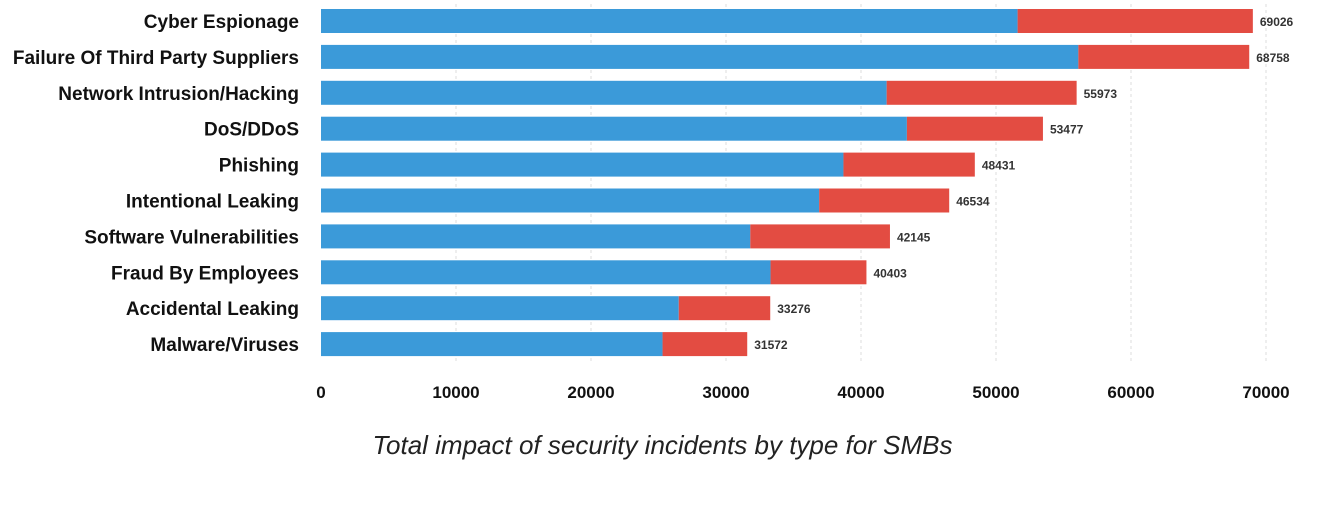 This screenshot has height=509, width=1325. What do you see at coordinates (590, 392) in the screenshot?
I see `x-tick-label: 20000` at bounding box center [590, 392].